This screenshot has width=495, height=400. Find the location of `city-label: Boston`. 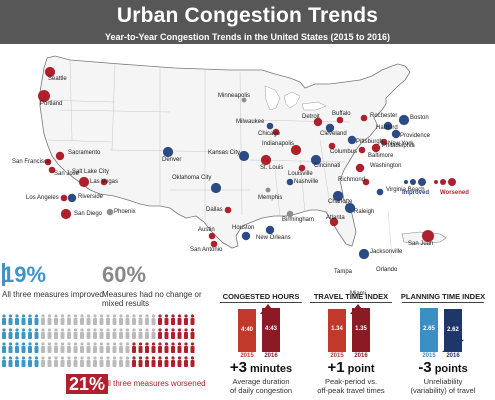

city-label: Boston is located at coordinates (419, 118).